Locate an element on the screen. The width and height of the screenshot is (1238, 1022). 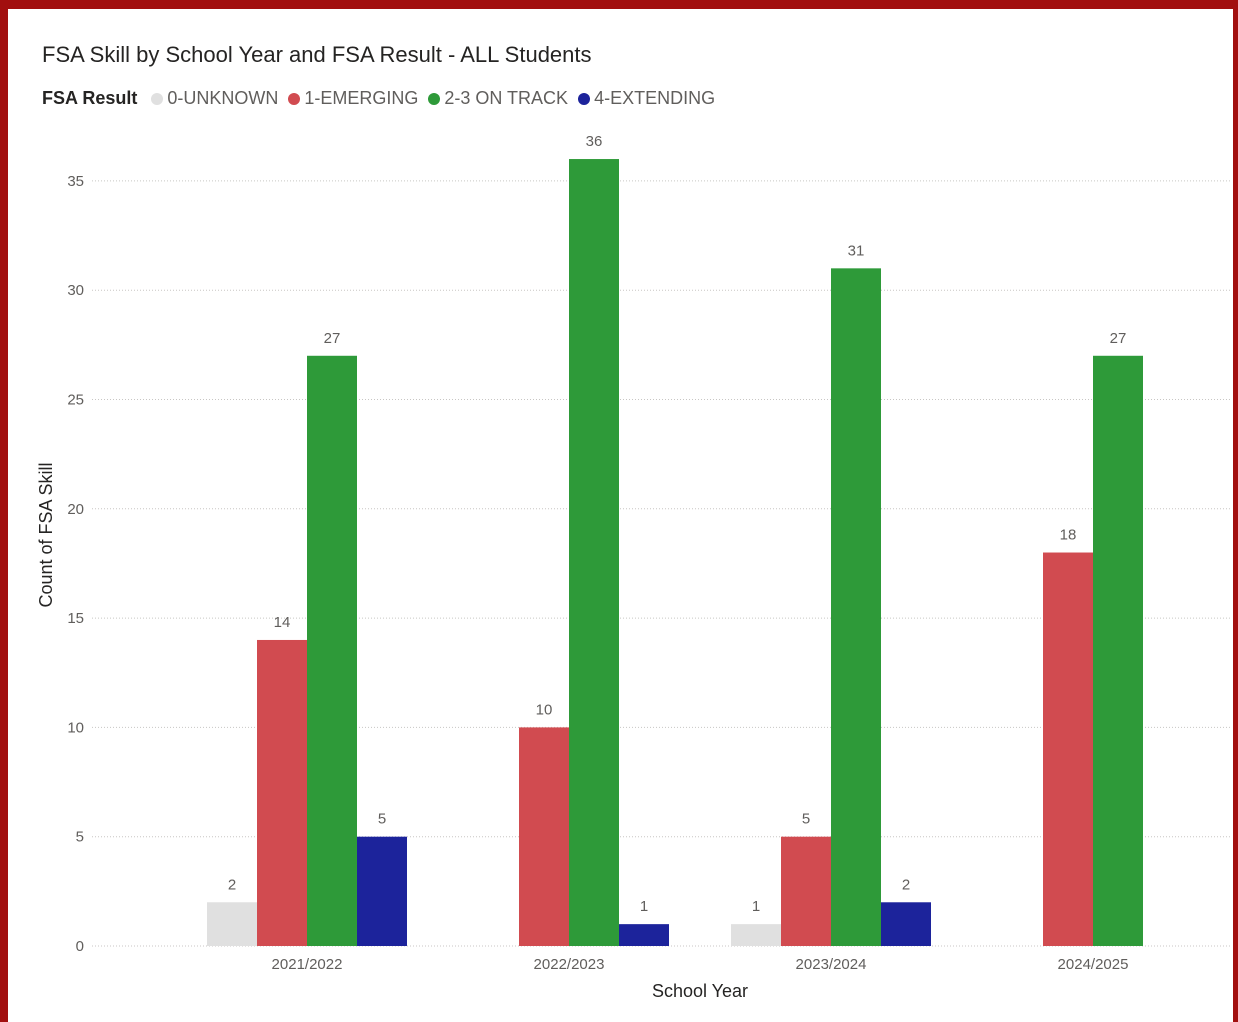
x-axis-title: School Year is located at coordinates (700, 991).